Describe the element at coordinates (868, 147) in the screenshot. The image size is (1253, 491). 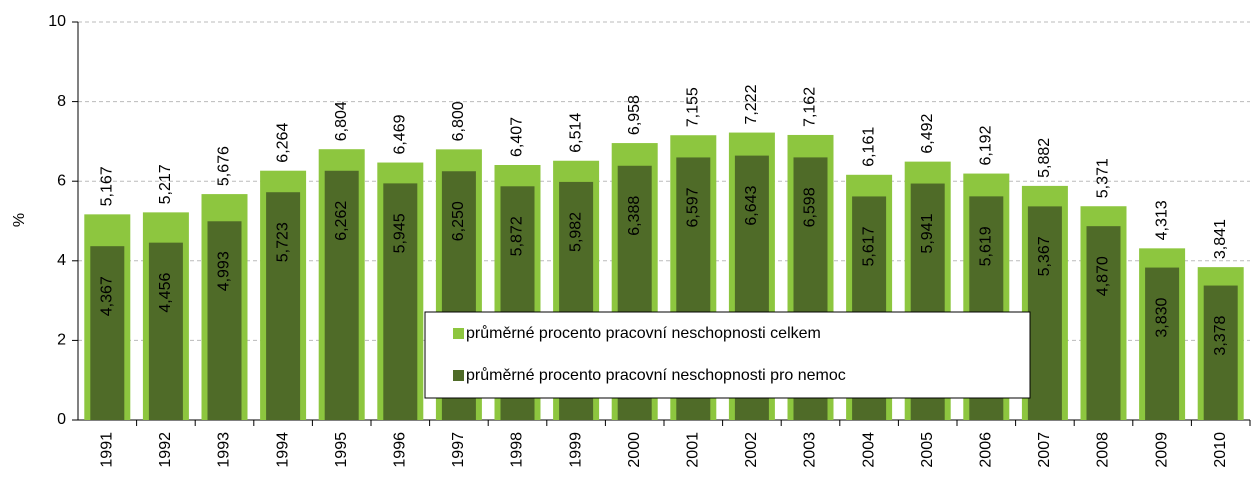
I see `value-label: 6,161` at that location.